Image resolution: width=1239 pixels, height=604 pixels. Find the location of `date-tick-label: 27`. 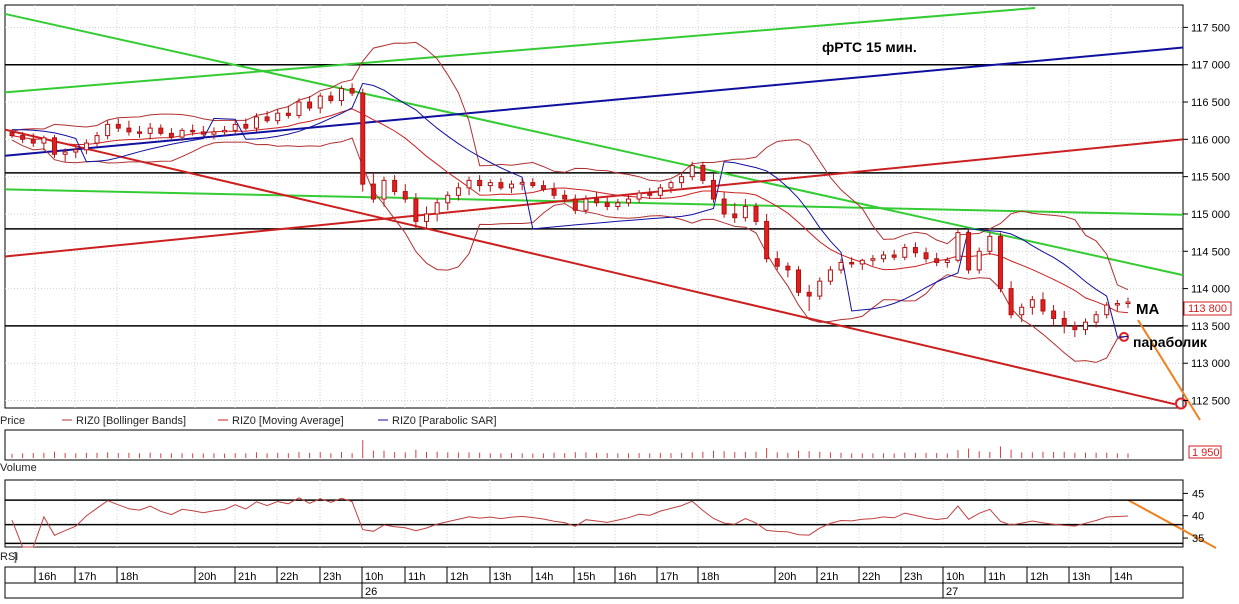

date-tick-label: 27 is located at coordinates (952, 592).